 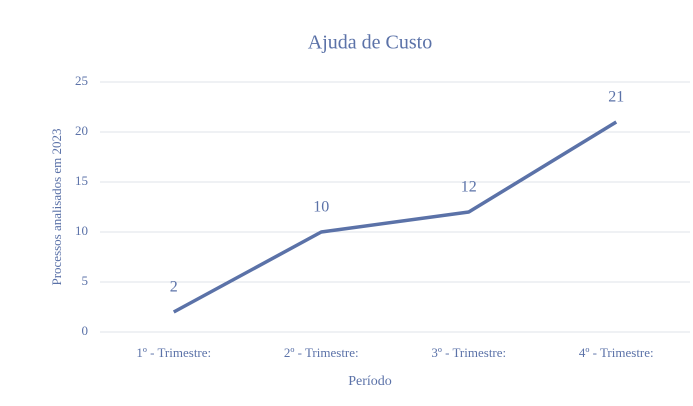 I want to click on data-label: 21, so click(x=616, y=97).